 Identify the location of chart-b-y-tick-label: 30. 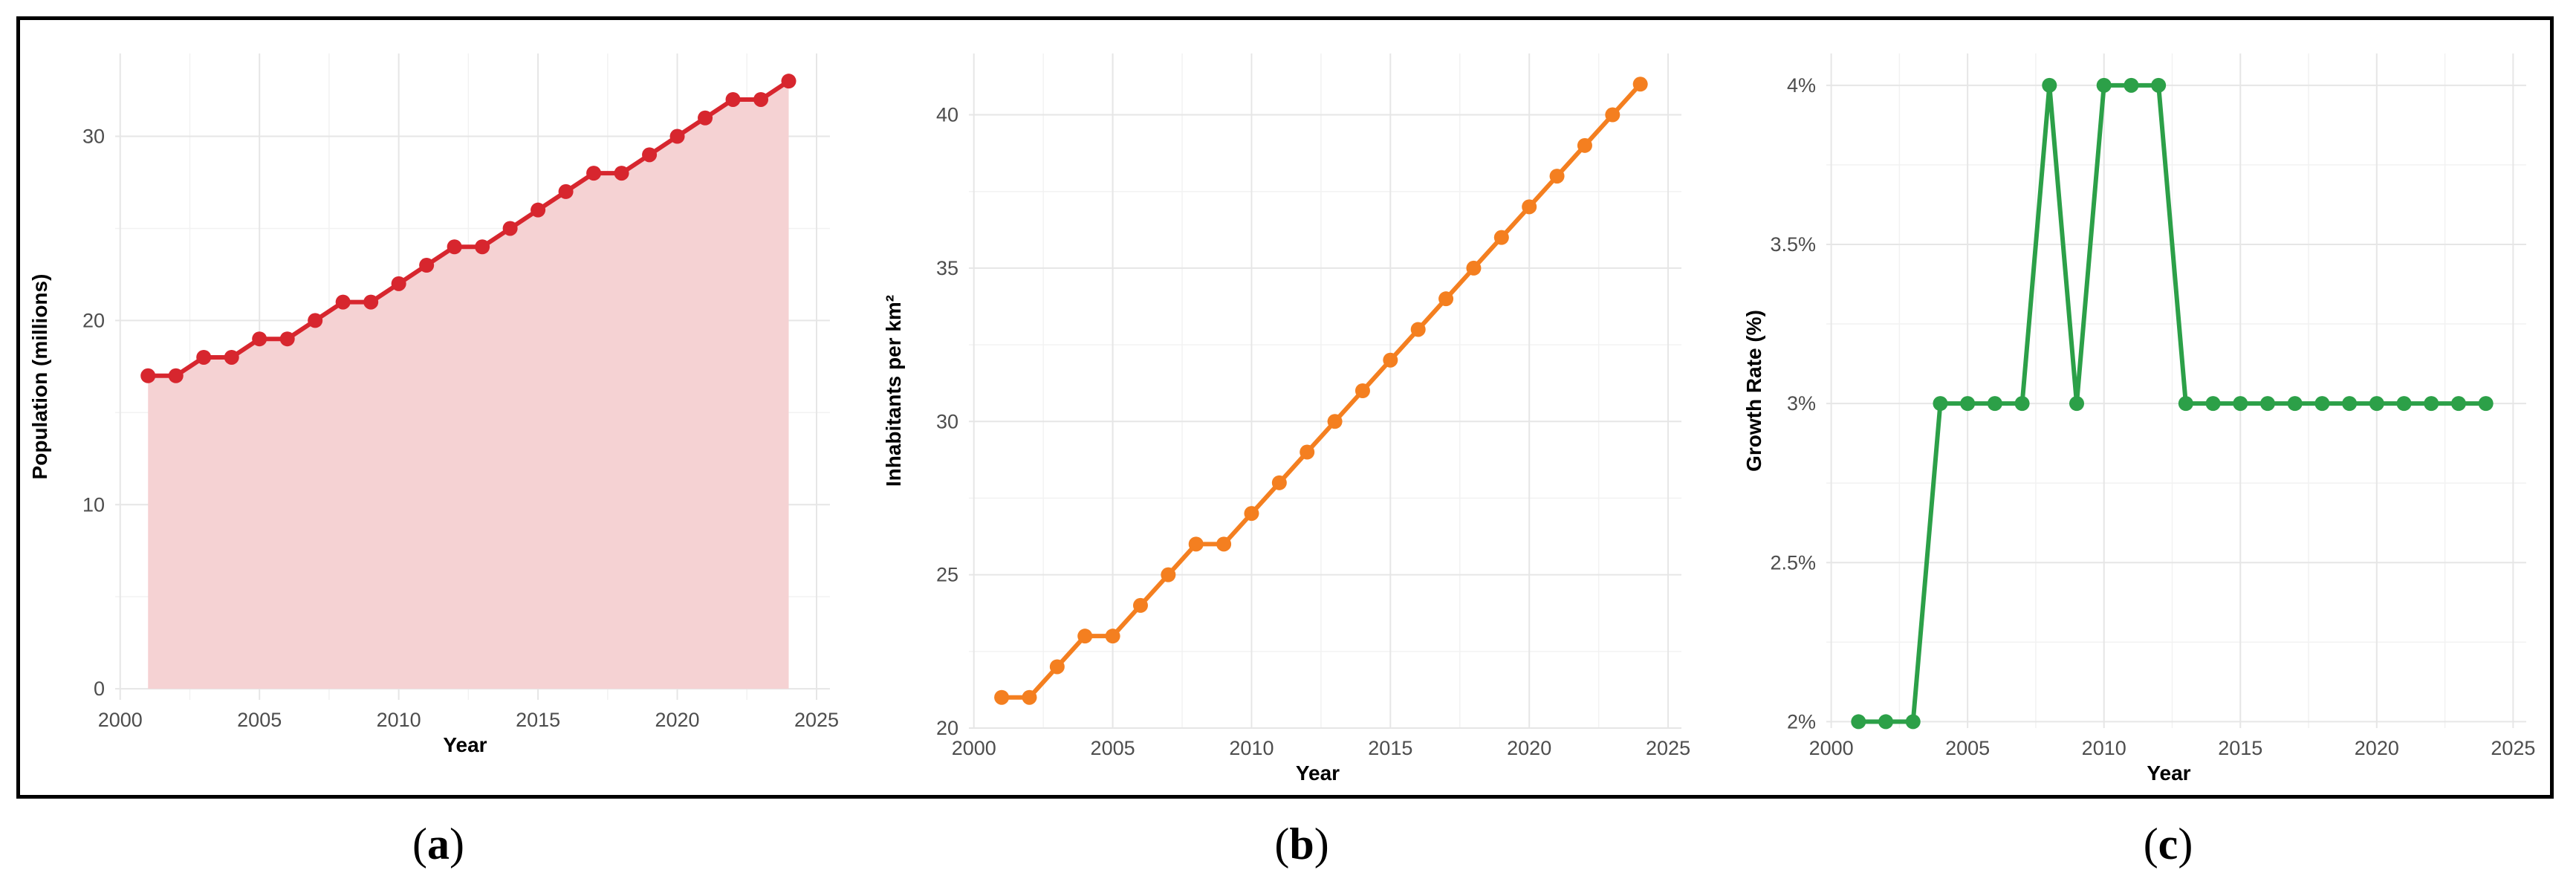
(947, 421).